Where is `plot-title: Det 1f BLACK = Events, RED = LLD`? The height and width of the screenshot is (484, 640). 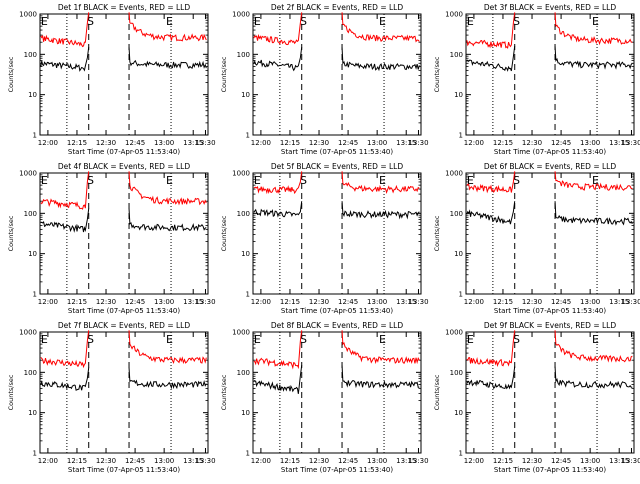
plot-title: Det 1f BLACK = Events, RED = LLD is located at coordinates (124, 7).